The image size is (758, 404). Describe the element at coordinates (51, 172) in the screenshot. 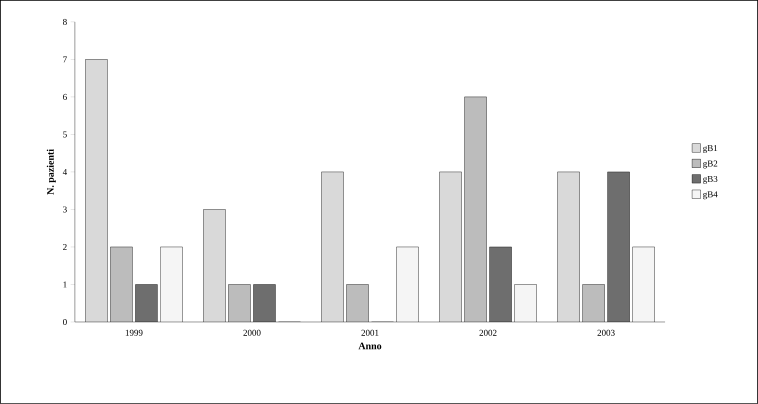

I see `y-axis-title: N. pazienti` at that location.